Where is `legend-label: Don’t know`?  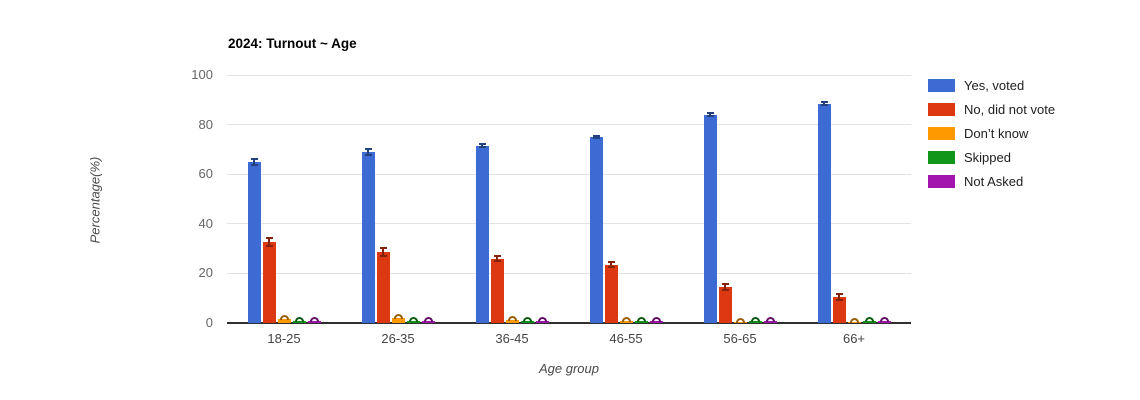 legend-label: Don’t know is located at coordinates (996, 133).